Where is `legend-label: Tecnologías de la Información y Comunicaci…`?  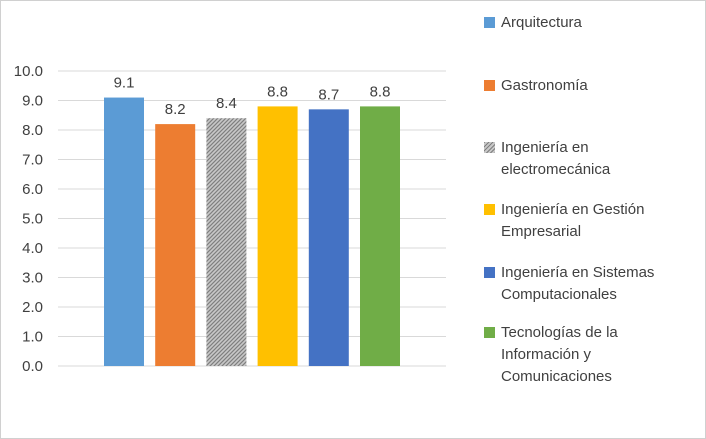
legend-label: Tecnologías de la Información y Comunicaci… is located at coordinates (559, 354).